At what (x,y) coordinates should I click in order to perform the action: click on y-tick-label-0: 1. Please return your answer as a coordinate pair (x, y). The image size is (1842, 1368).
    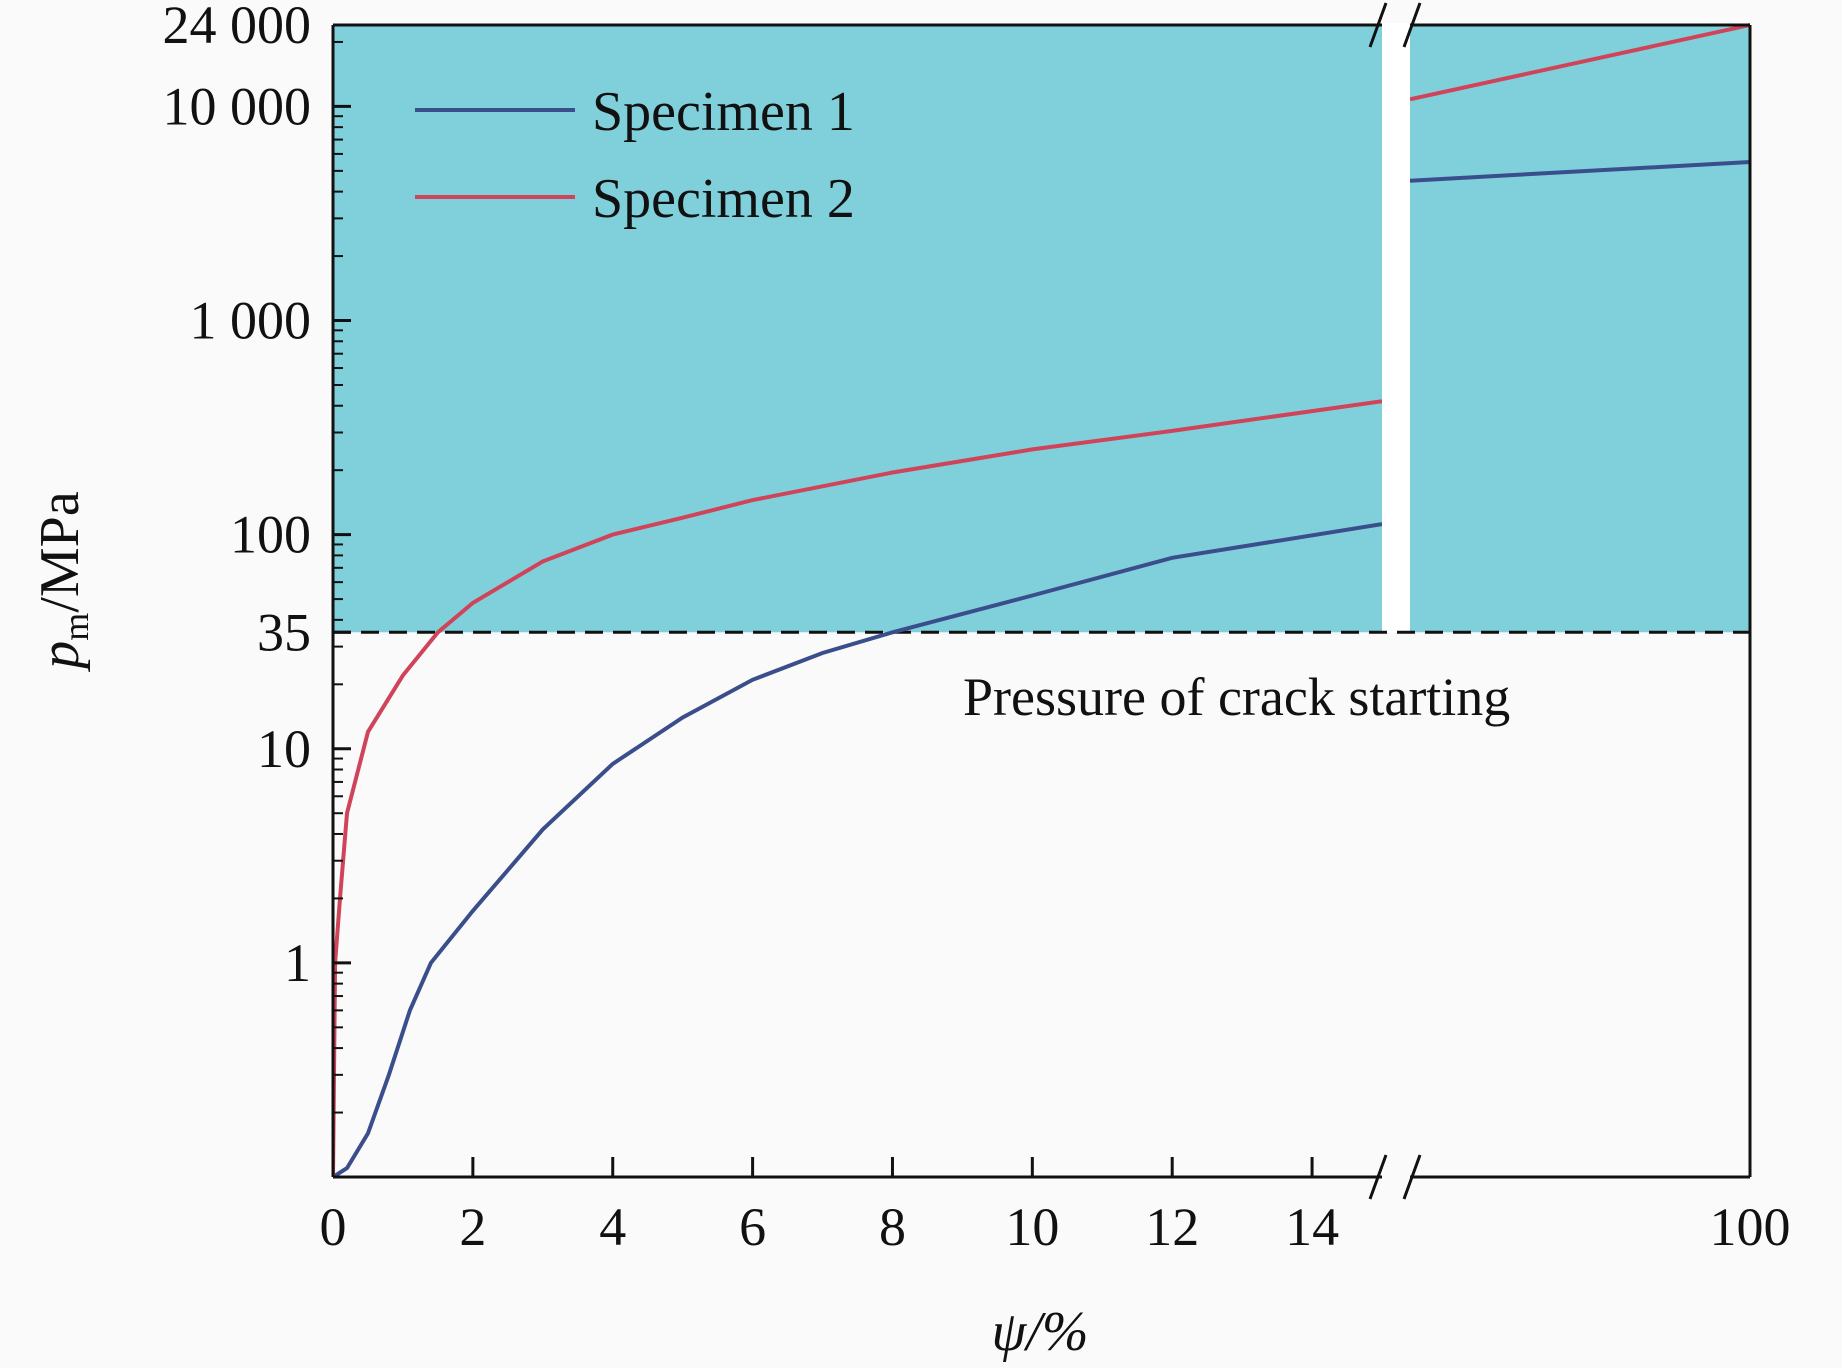
    Looking at the image, I should click on (297, 963).